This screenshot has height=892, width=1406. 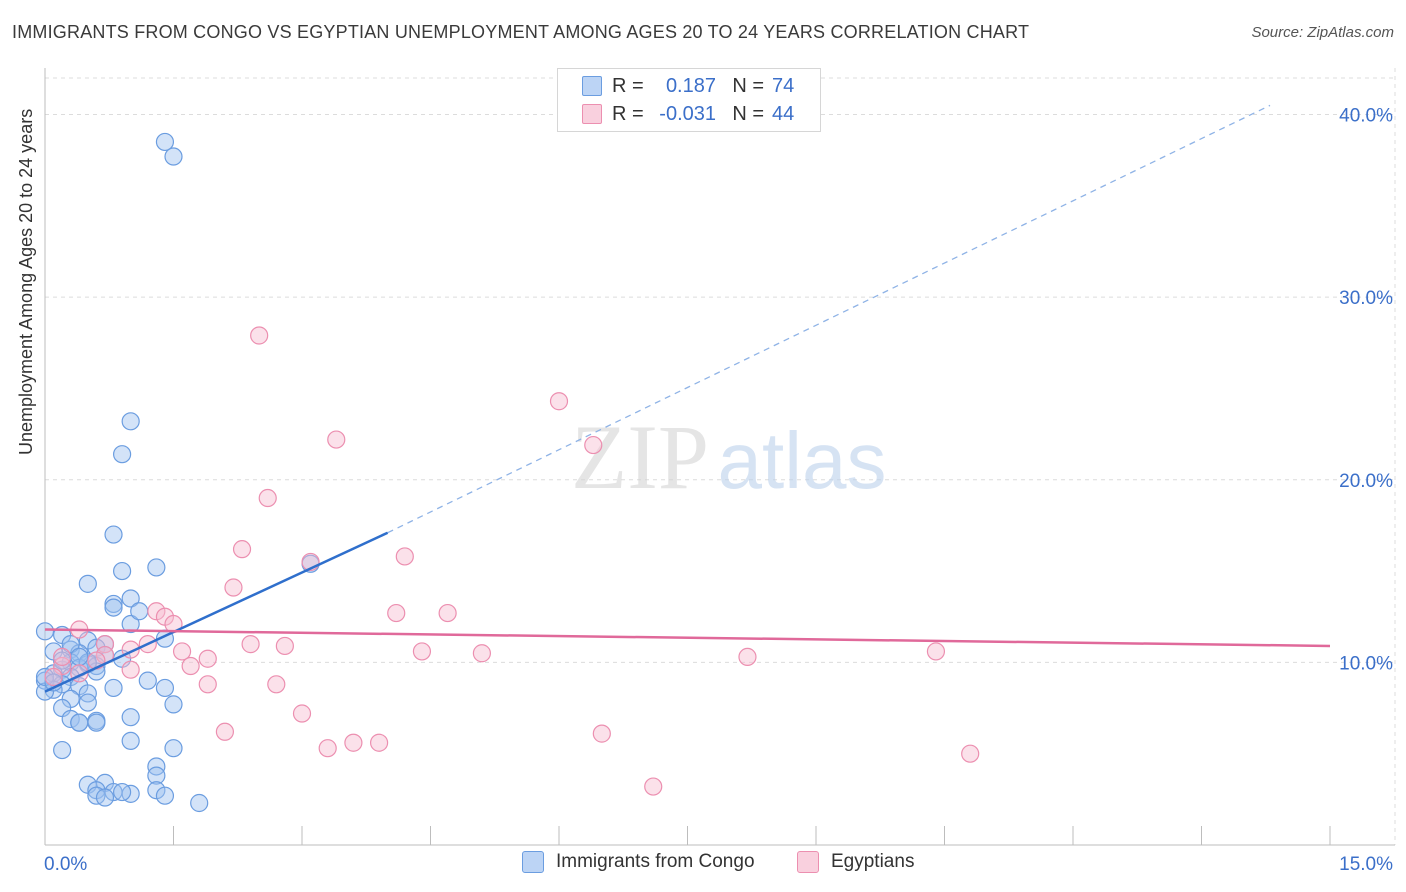 What do you see at coordinates (1366, 390) in the screenshot?
I see `y-tick-labels: 10.0% 20.0% 30.0% 40.0%` at bounding box center [1366, 390].